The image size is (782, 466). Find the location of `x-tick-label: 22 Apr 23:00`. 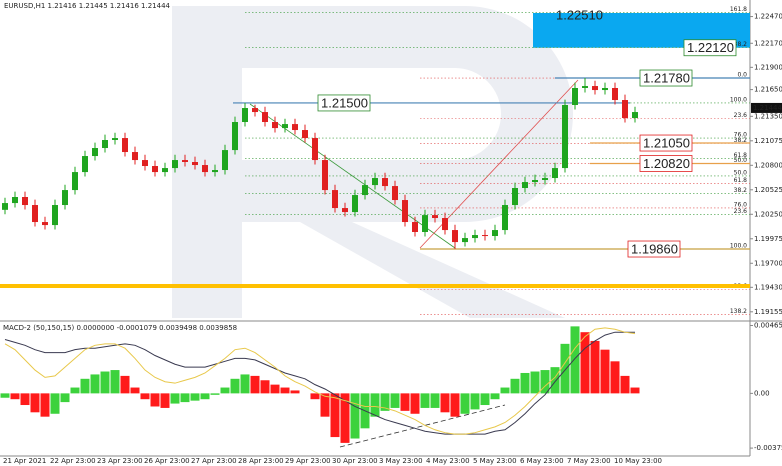

x-tick-label: 22 Apr 23:00 is located at coordinates (73, 461).